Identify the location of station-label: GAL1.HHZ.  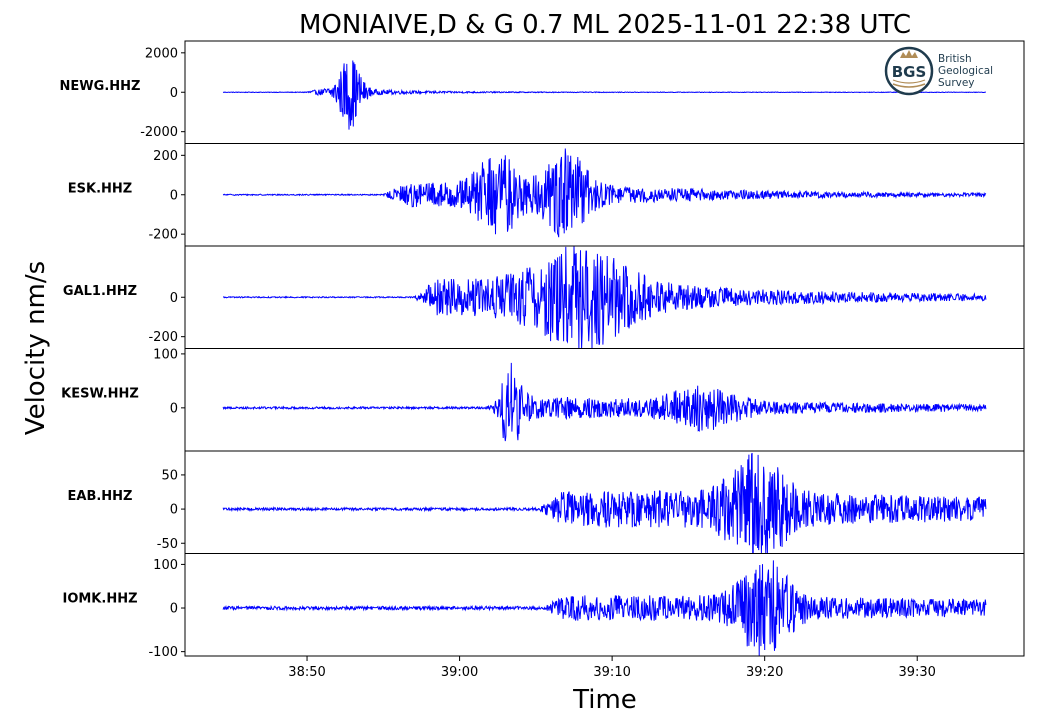
(100, 291).